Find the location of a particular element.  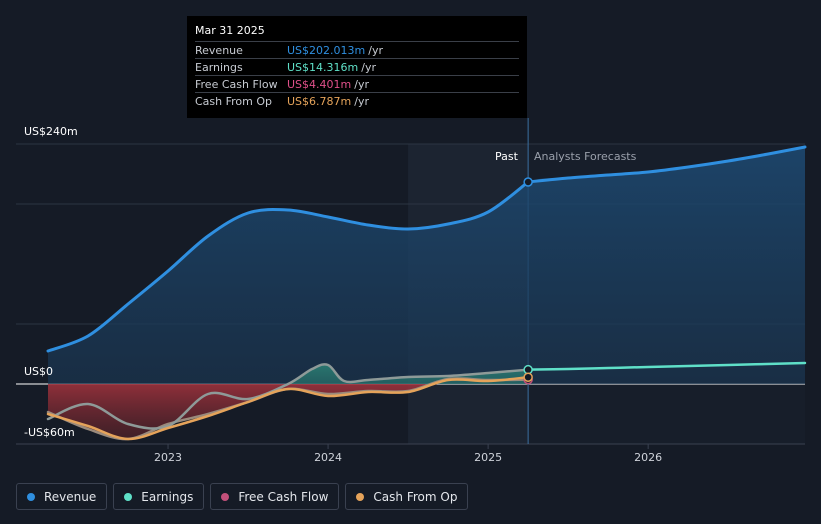

tooltip-row-cash-from-op: Cash From Op US$6.787m/yr is located at coordinates (357, 101).